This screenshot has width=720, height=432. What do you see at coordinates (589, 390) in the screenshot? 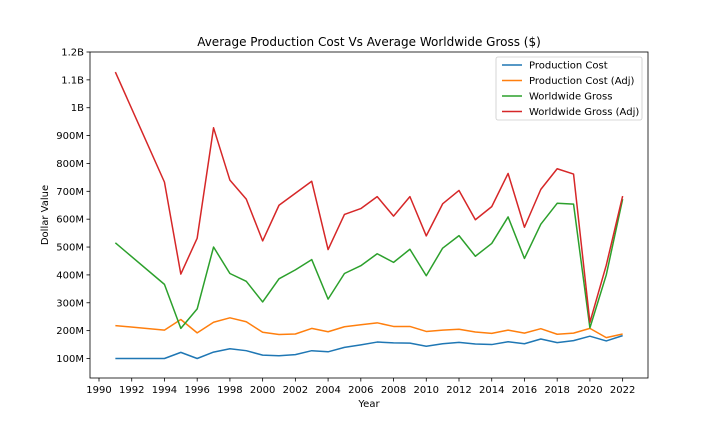
I see `x-tick-label: 2020` at bounding box center [589, 390].